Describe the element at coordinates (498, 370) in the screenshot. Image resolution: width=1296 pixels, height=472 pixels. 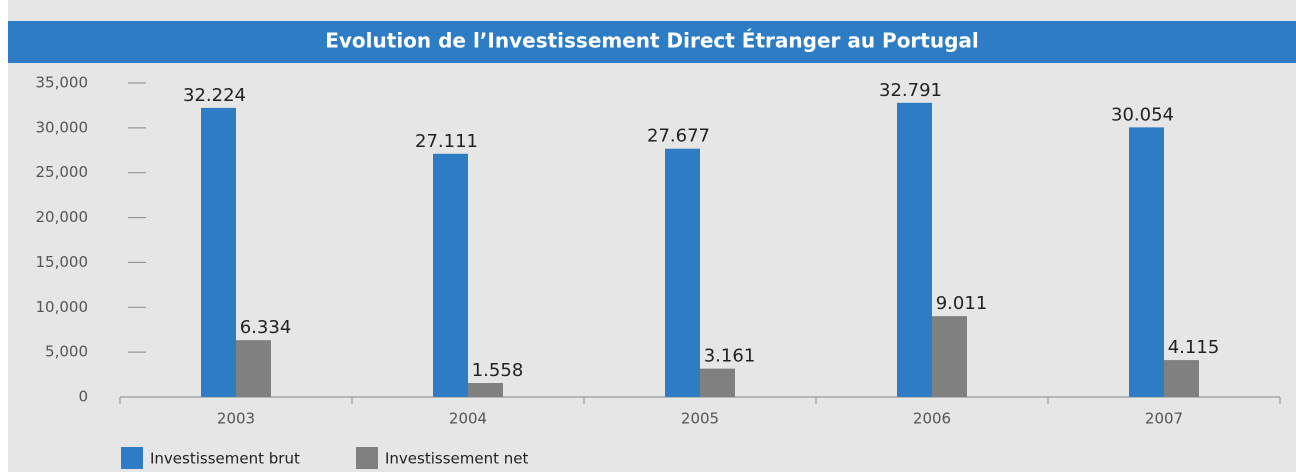
I see `value-label: 1.558` at that location.